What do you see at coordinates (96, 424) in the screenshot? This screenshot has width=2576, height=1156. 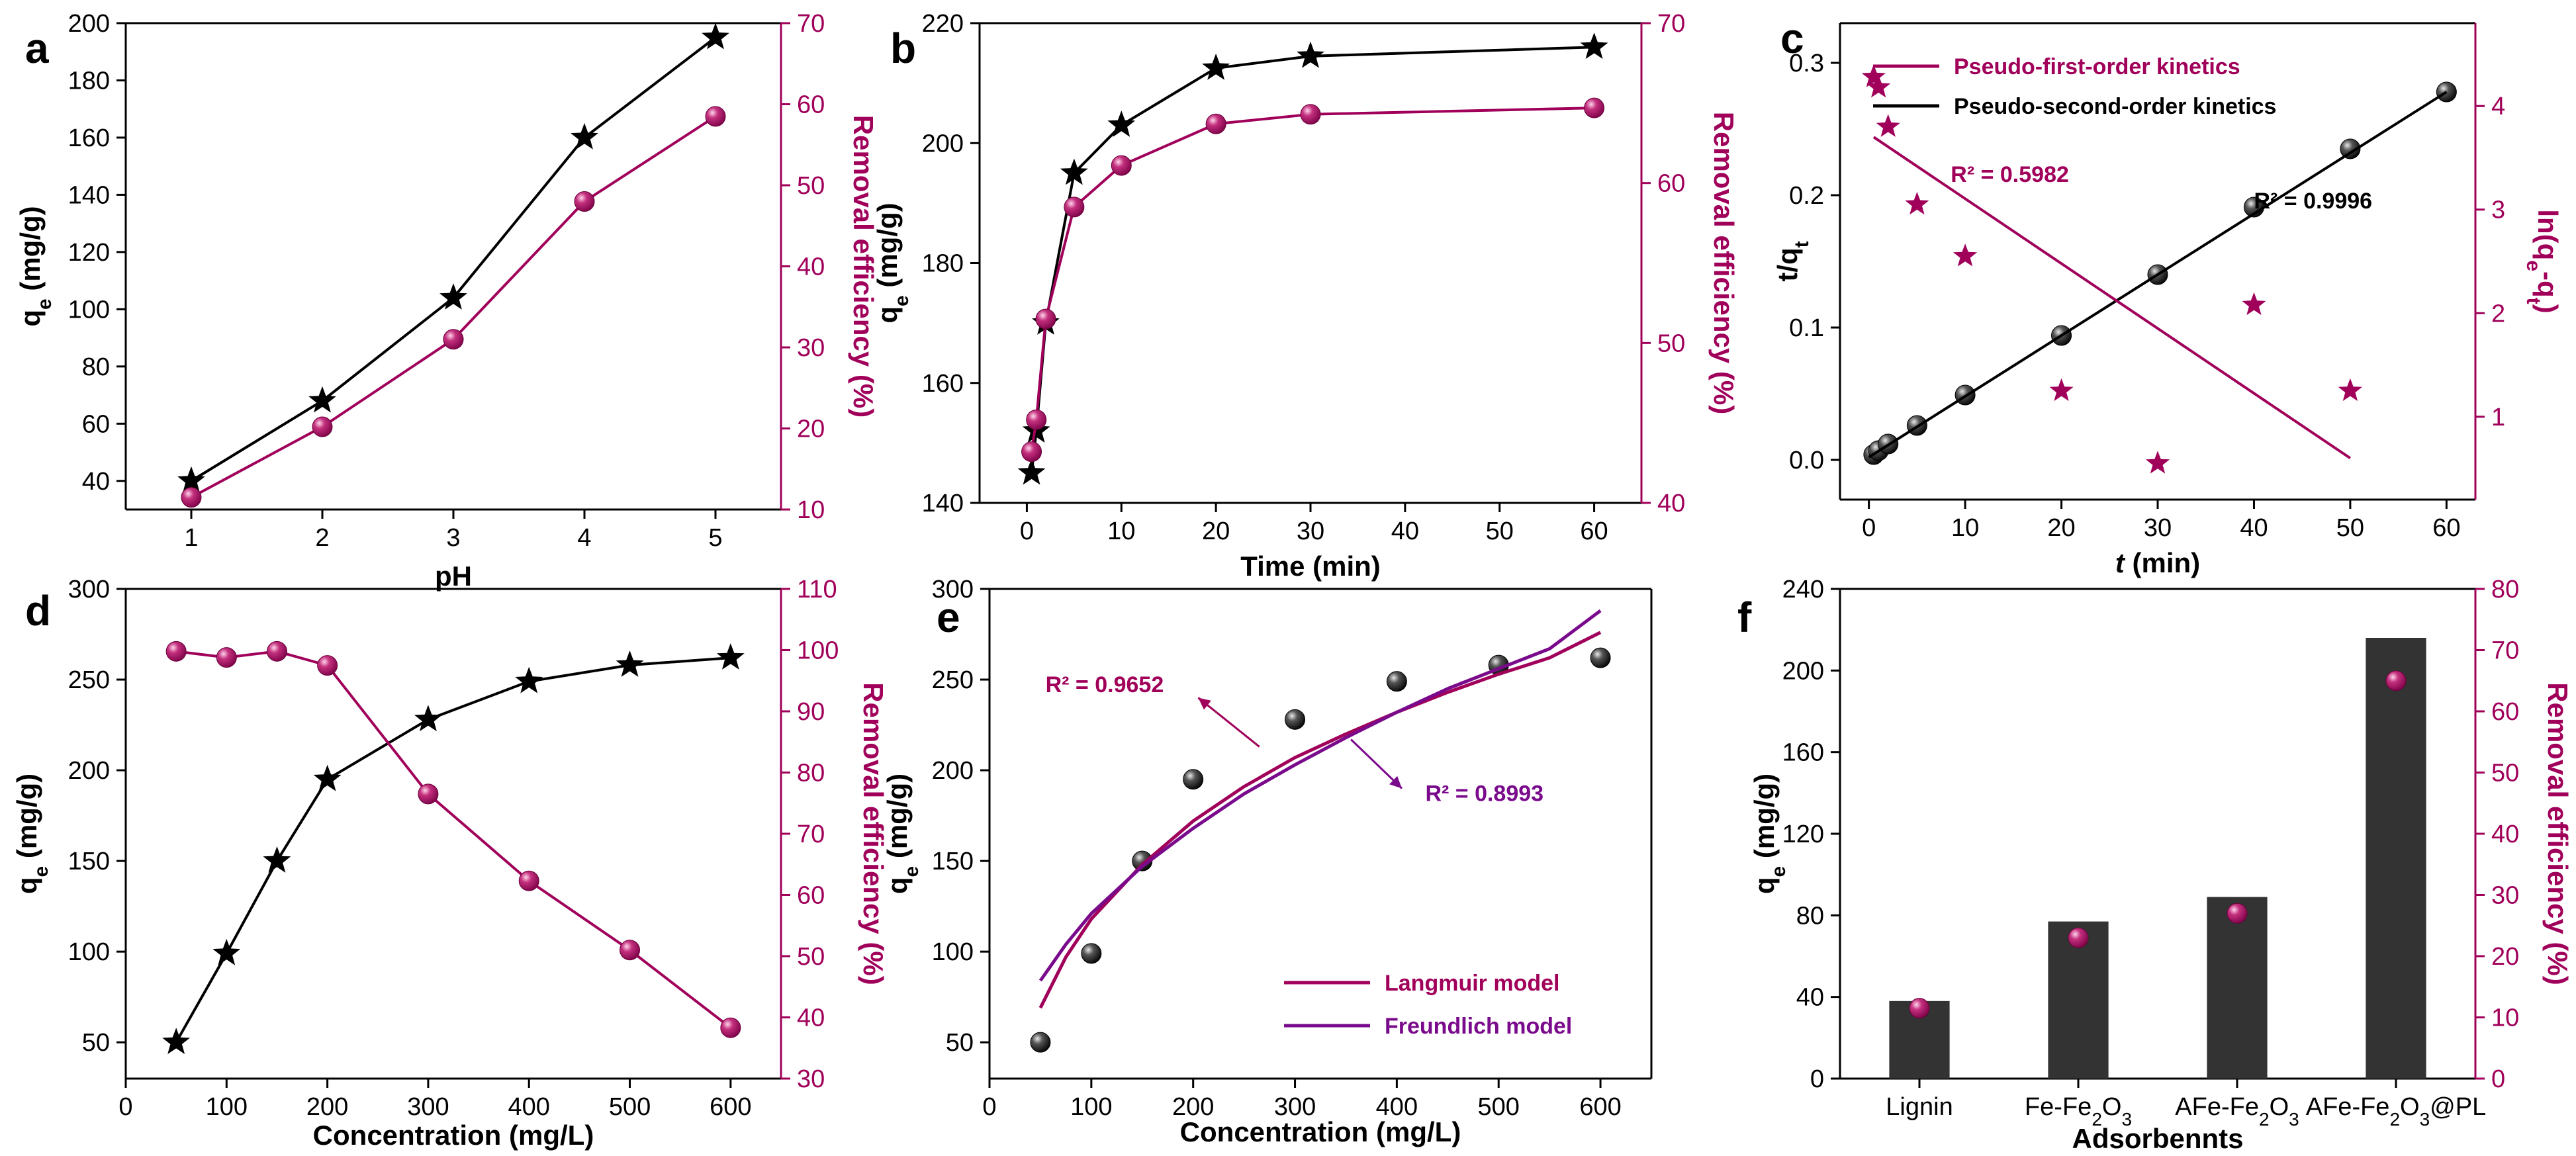 I see `y-tick-label: 60` at bounding box center [96, 424].